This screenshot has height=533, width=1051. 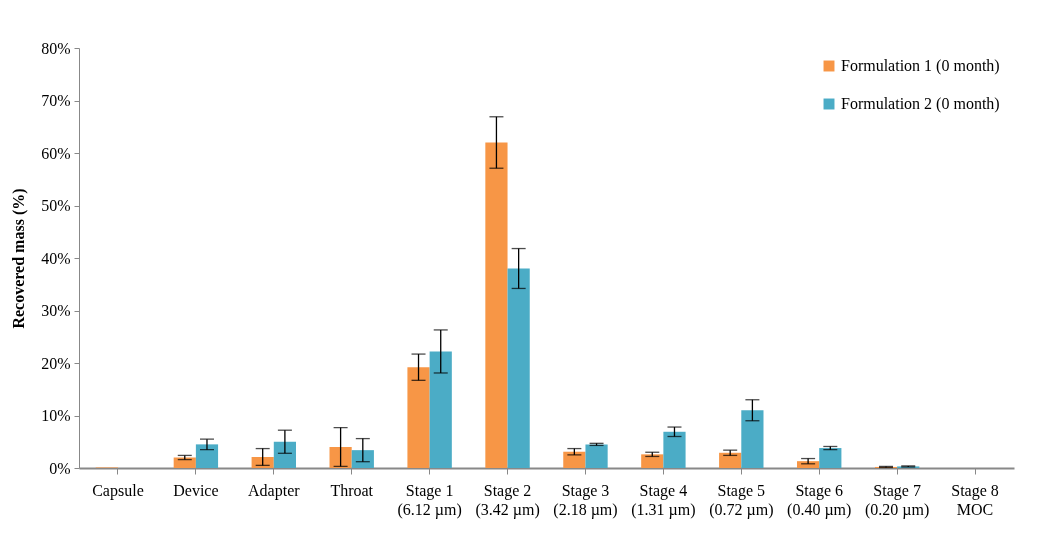 What do you see at coordinates (741, 500) in the screenshot?
I see `x-tick-label: Stage 5 (0.72 µm)` at bounding box center [741, 500].